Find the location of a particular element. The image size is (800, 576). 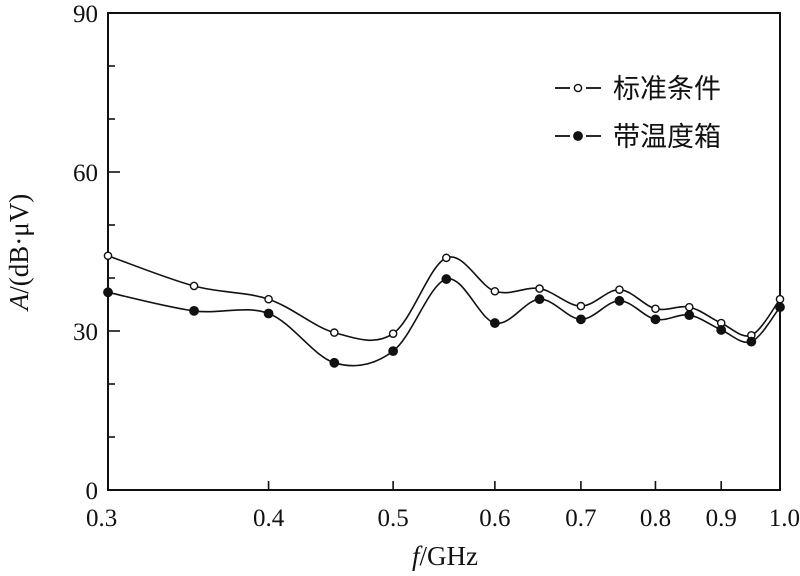

legend-item: 带温度箱 is located at coordinates (638, 137).